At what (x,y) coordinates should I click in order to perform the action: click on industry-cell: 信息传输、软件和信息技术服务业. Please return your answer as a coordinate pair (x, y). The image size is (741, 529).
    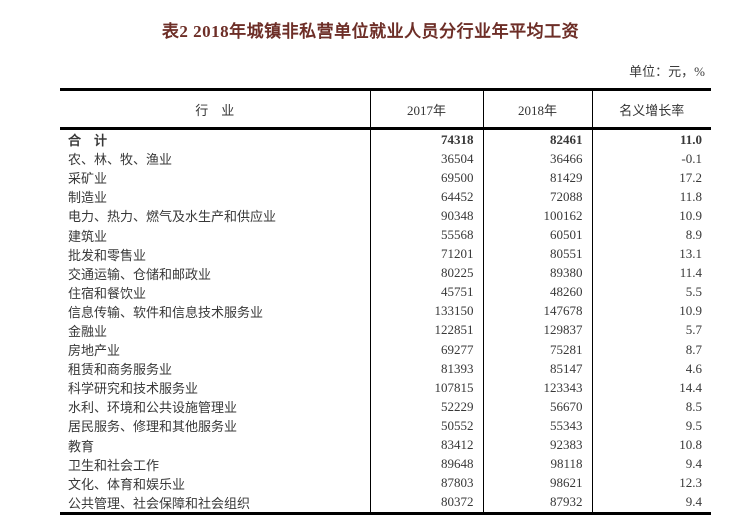
    Looking at the image, I should click on (215, 311).